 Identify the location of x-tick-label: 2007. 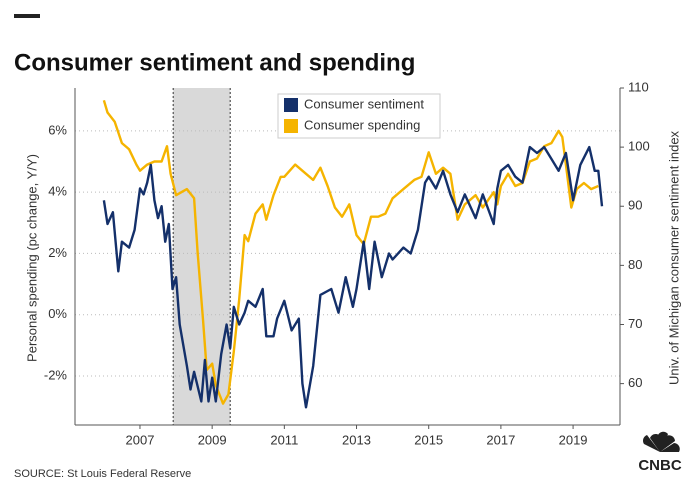
(140, 439).